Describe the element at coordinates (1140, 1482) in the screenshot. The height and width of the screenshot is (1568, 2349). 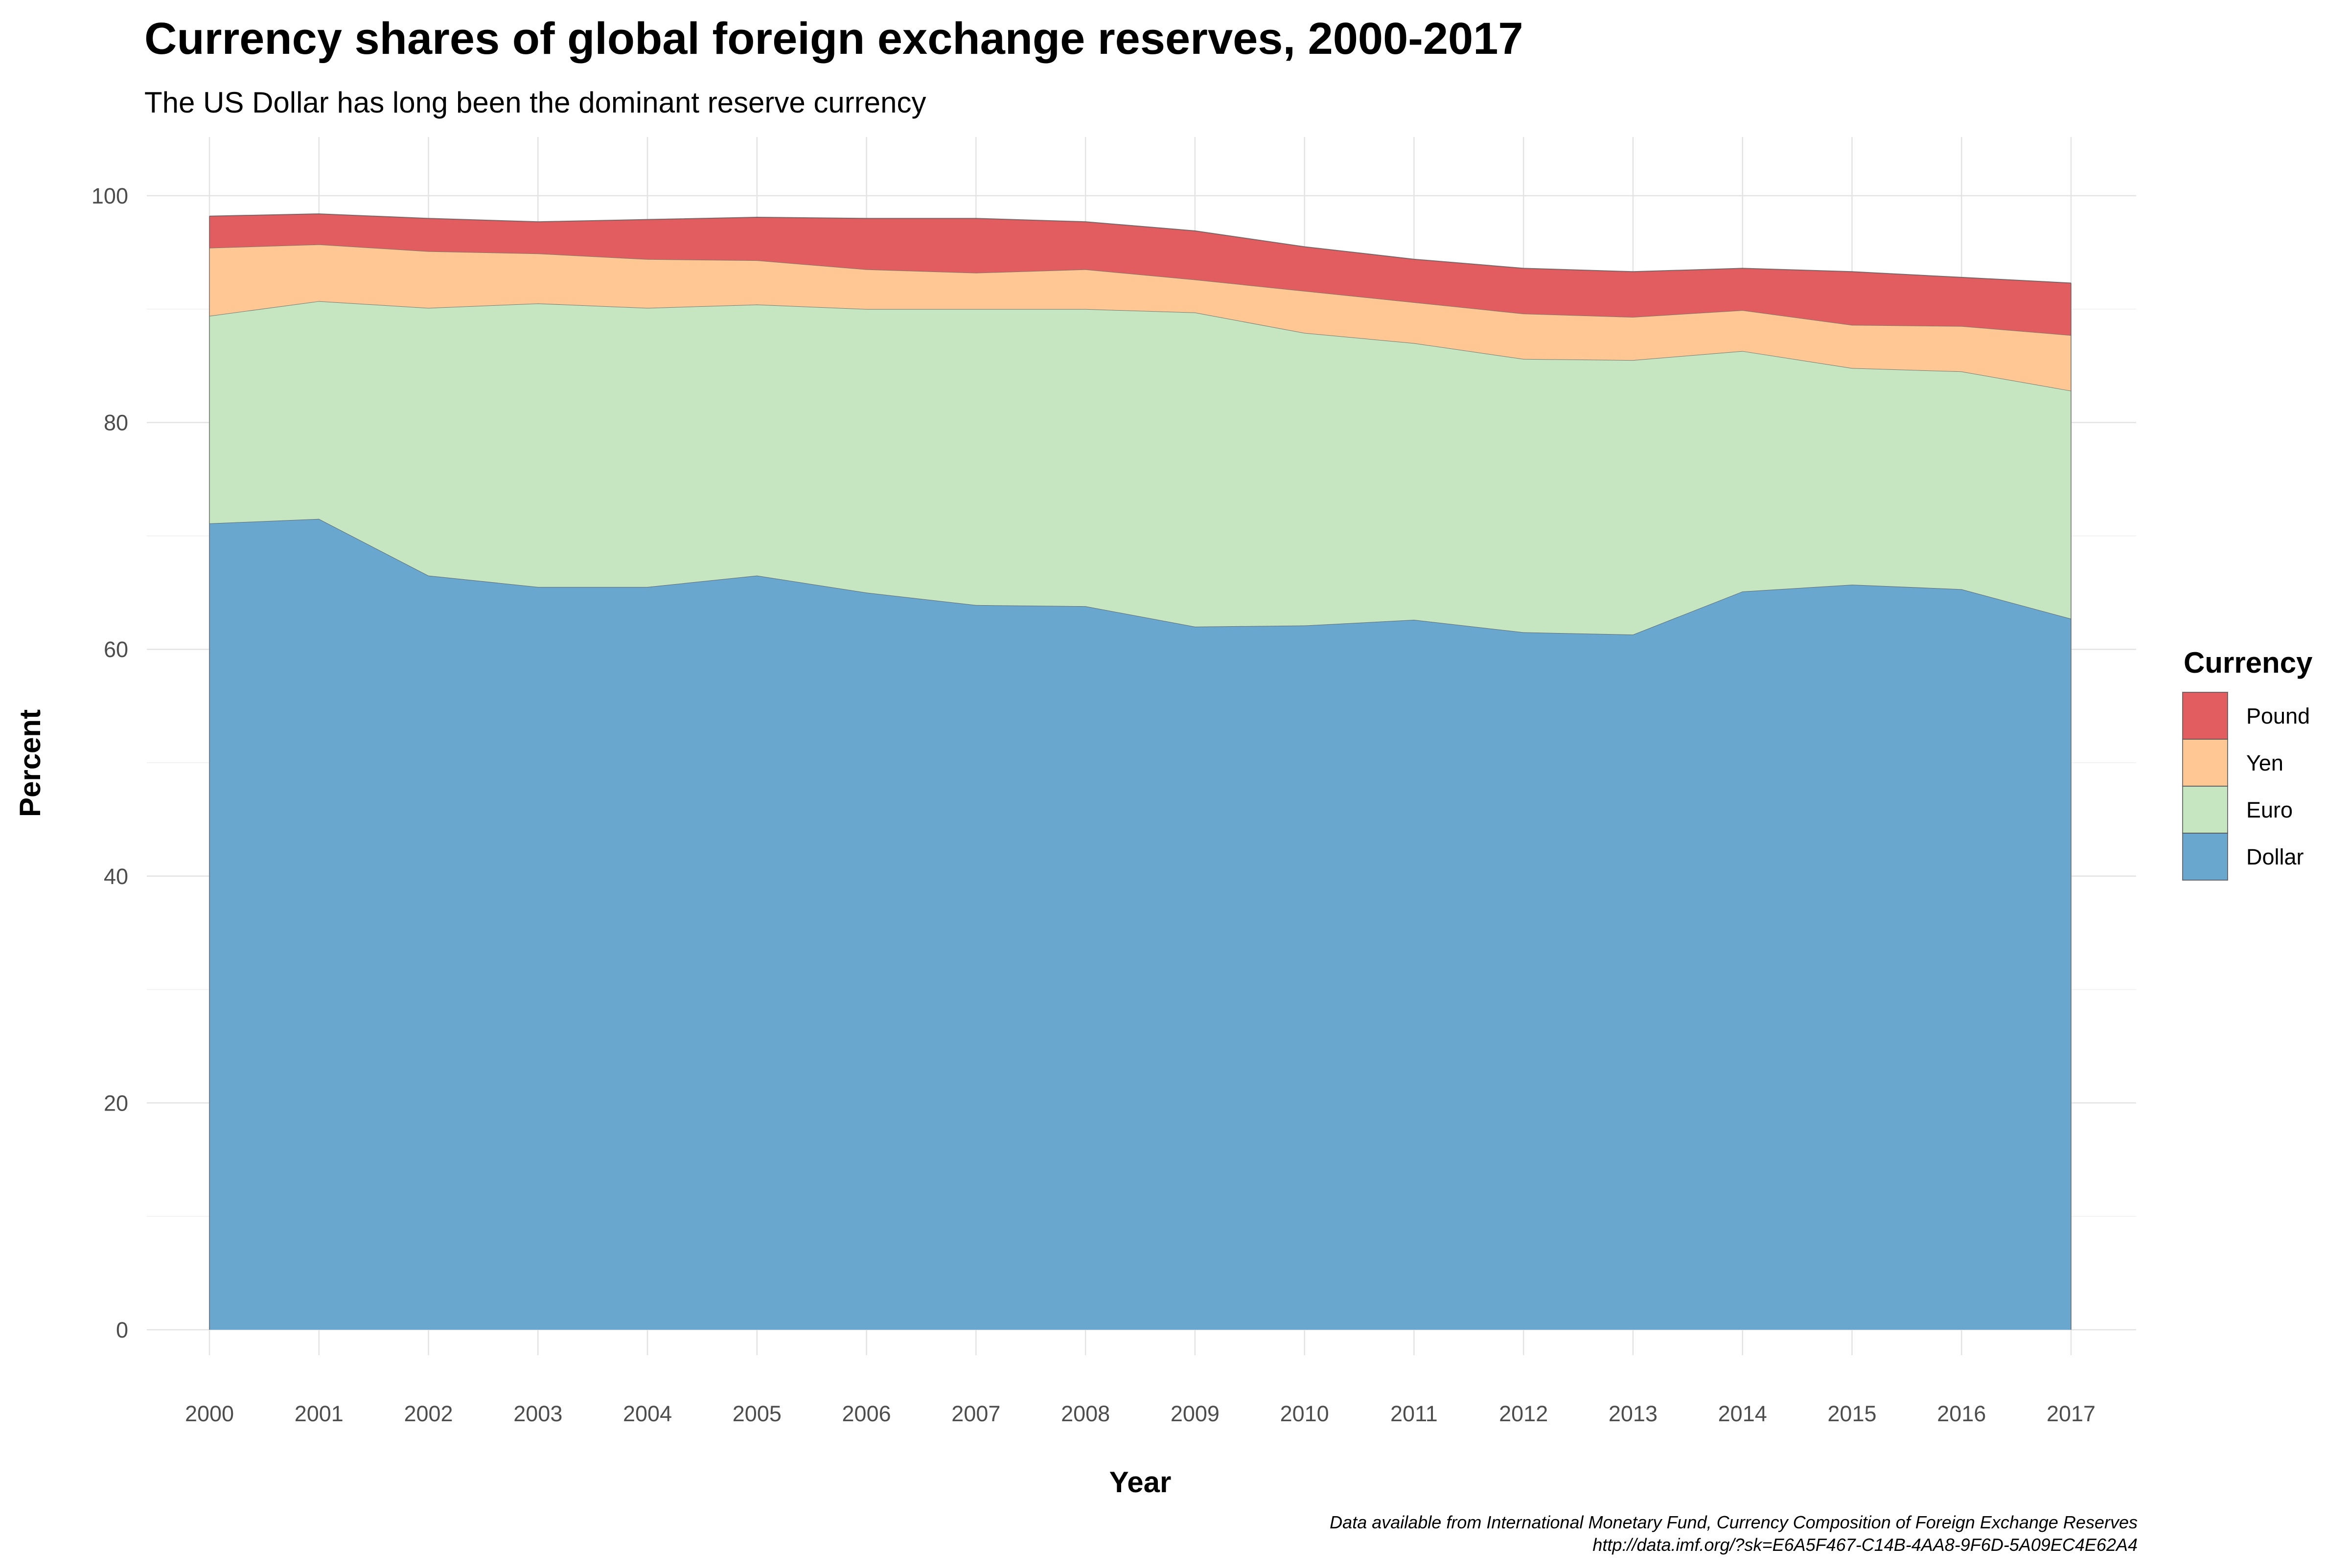
I see `x-axis-title: Year` at that location.